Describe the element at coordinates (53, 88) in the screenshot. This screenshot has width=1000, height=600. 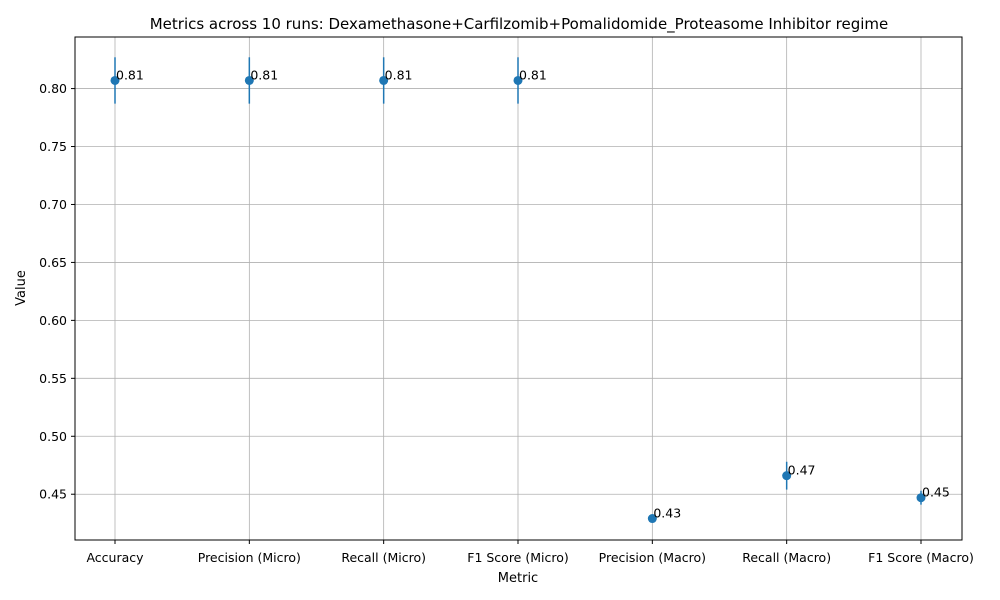
I see `y-tick-label: 0.80` at that location.